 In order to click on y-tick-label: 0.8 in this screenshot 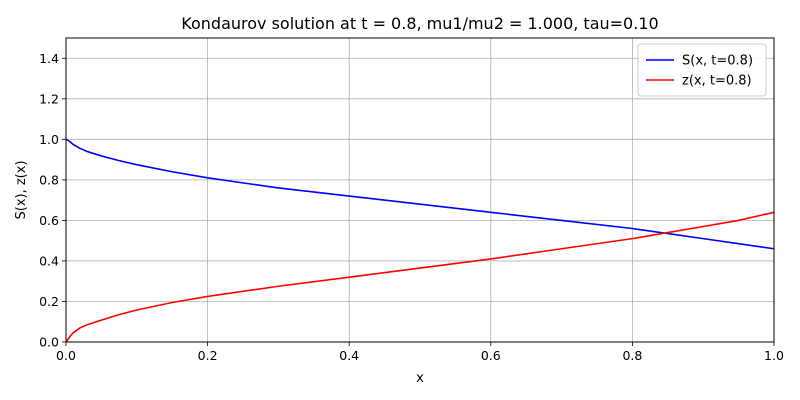, I will do `click(49, 179)`.